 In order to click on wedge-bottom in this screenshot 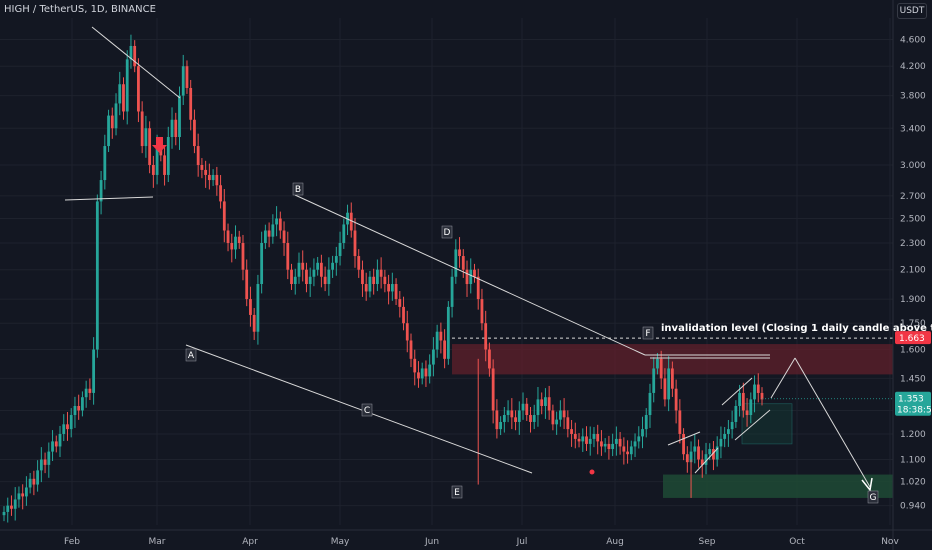, I will do `click(752, 425)`.